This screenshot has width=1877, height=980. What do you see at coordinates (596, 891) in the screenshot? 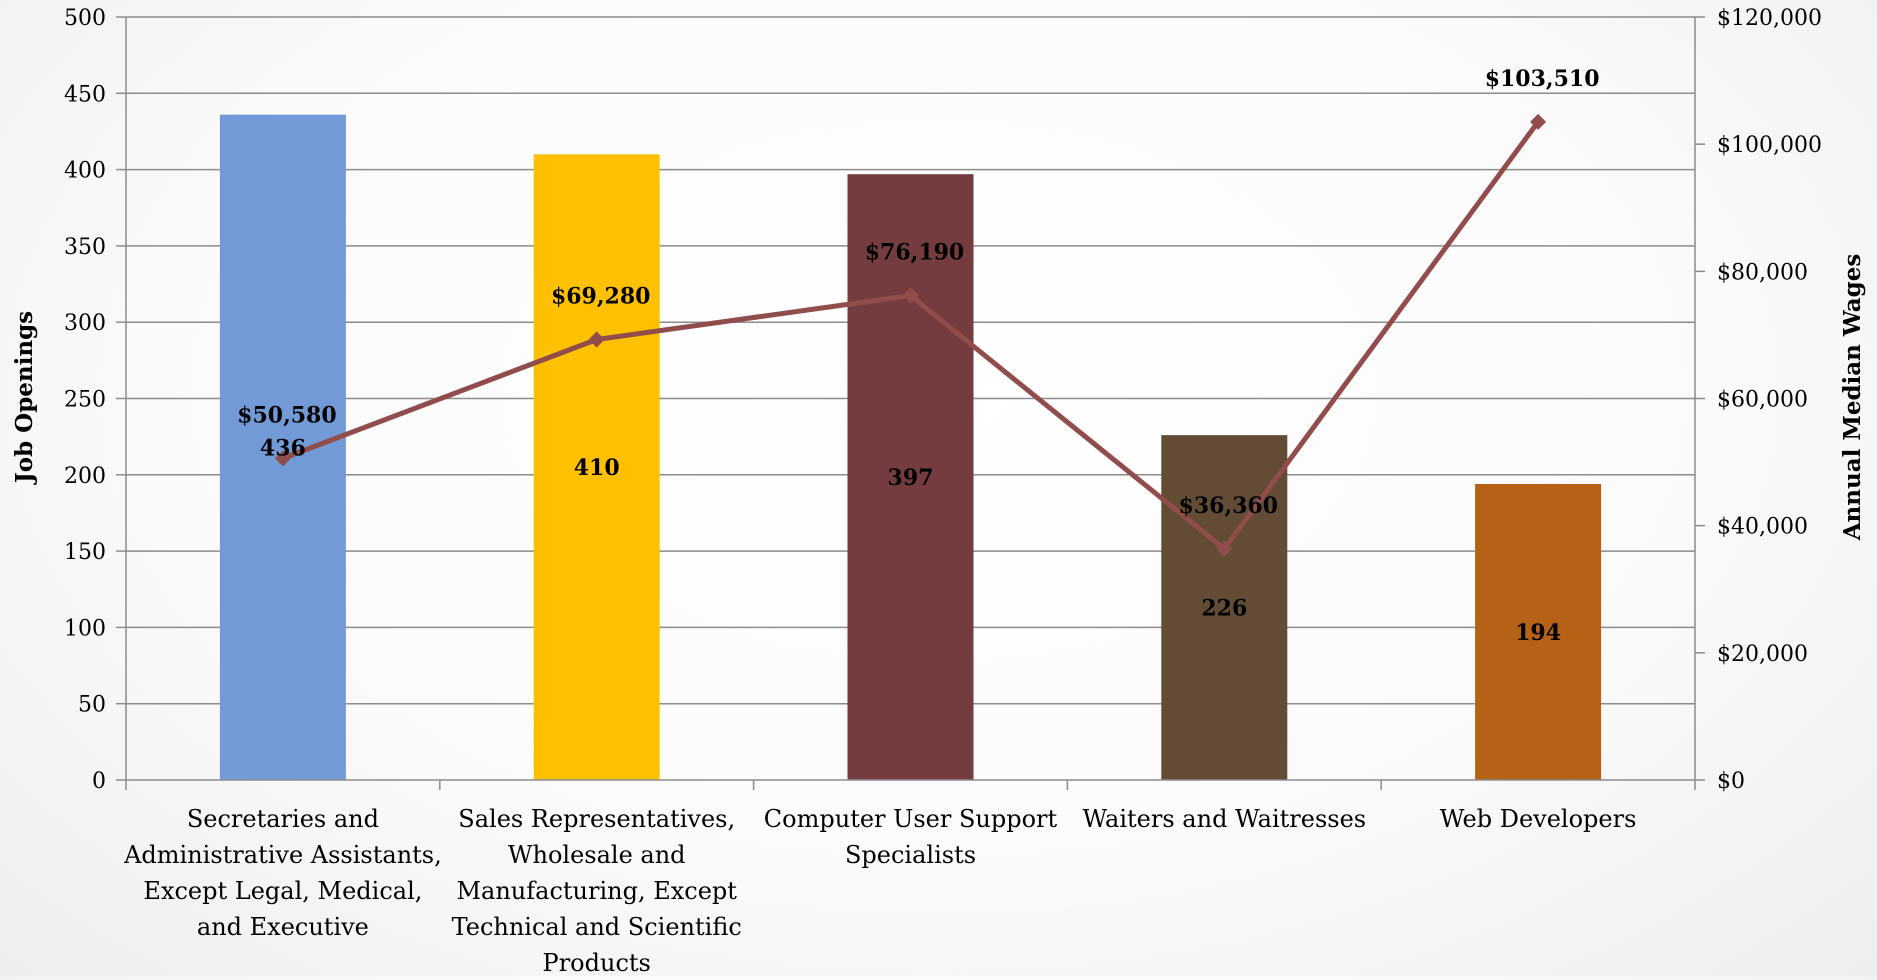
I see `category-label: Manufacturing, Except` at bounding box center [596, 891].